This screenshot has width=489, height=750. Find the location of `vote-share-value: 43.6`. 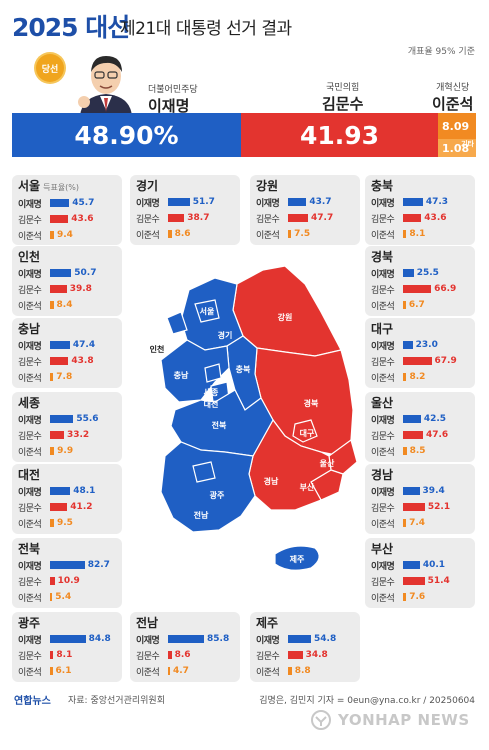

vote-share-value: 43.6 is located at coordinates (435, 218).